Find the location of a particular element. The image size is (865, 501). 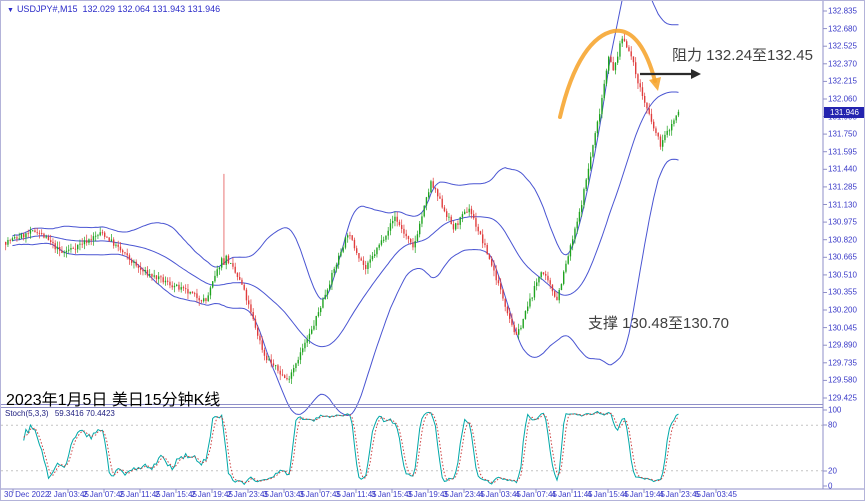

stoch-scale-20: 20 is located at coordinates (832, 471).